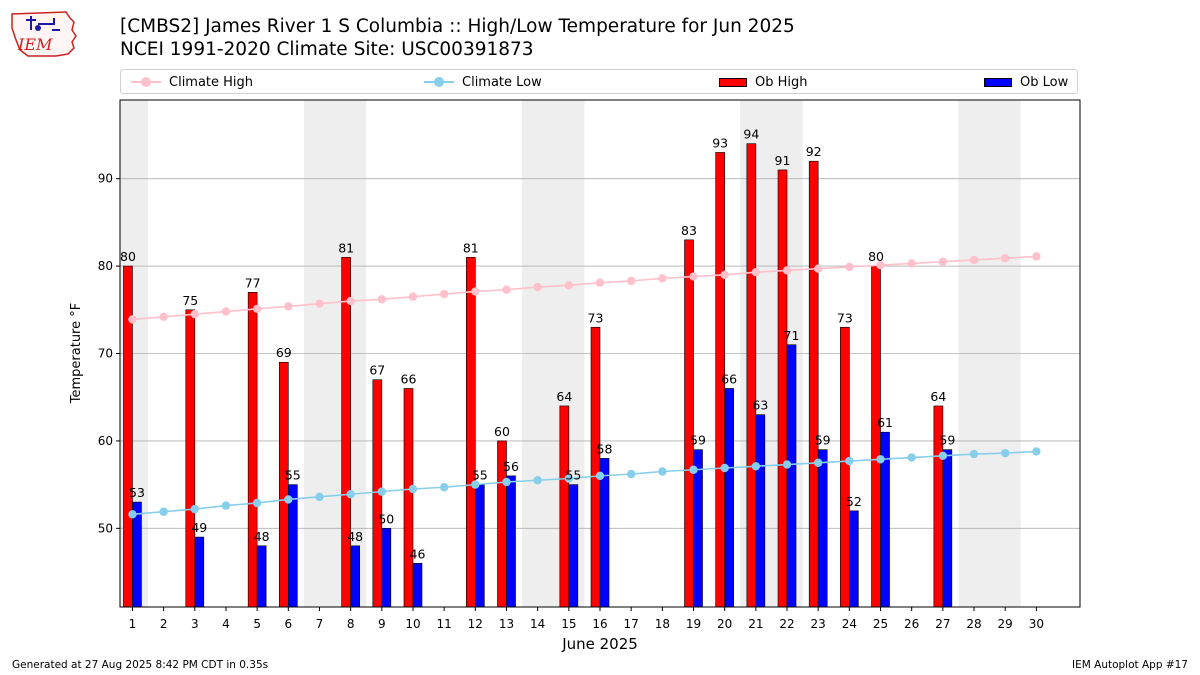 Image resolution: width=1200 pixels, height=675 pixels. I want to click on y-tick-label-80: 80, so click(105, 266).